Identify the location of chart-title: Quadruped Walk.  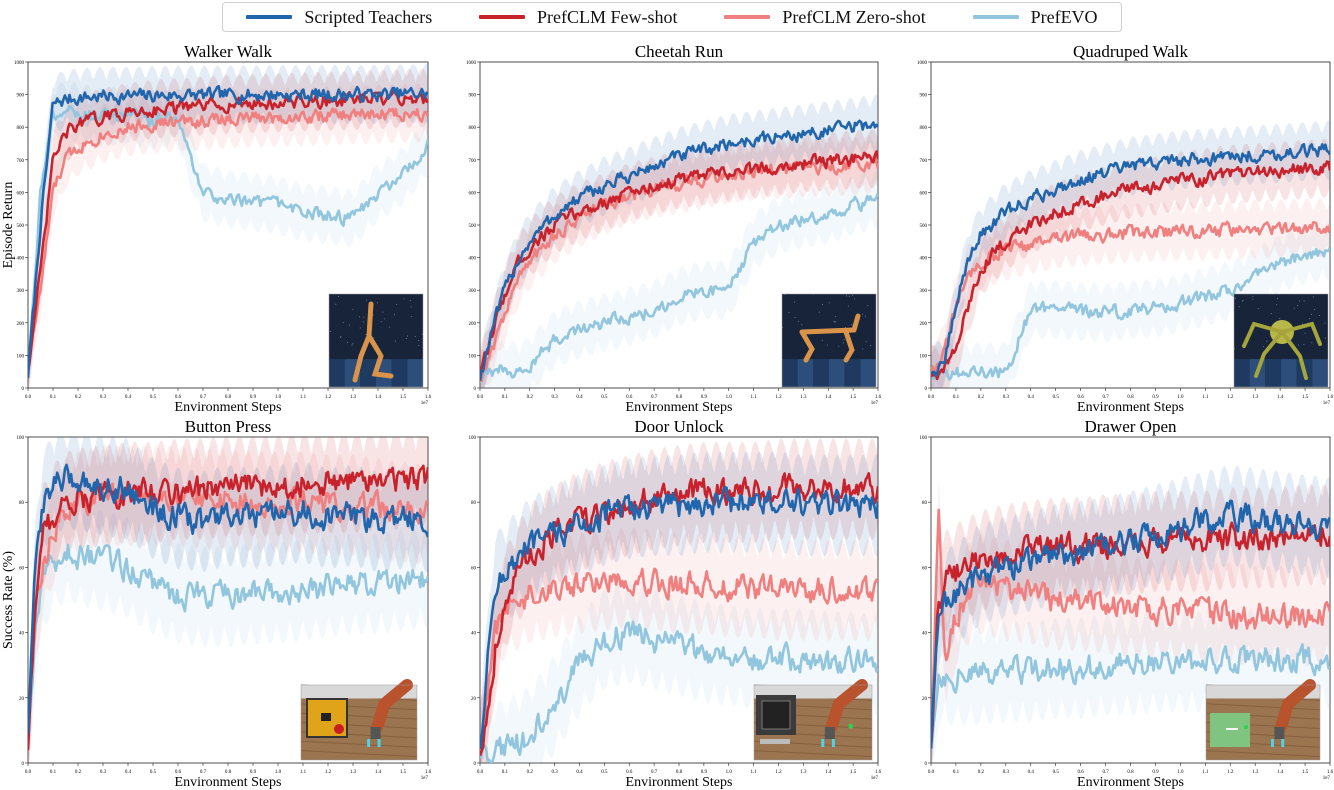
(1130, 51).